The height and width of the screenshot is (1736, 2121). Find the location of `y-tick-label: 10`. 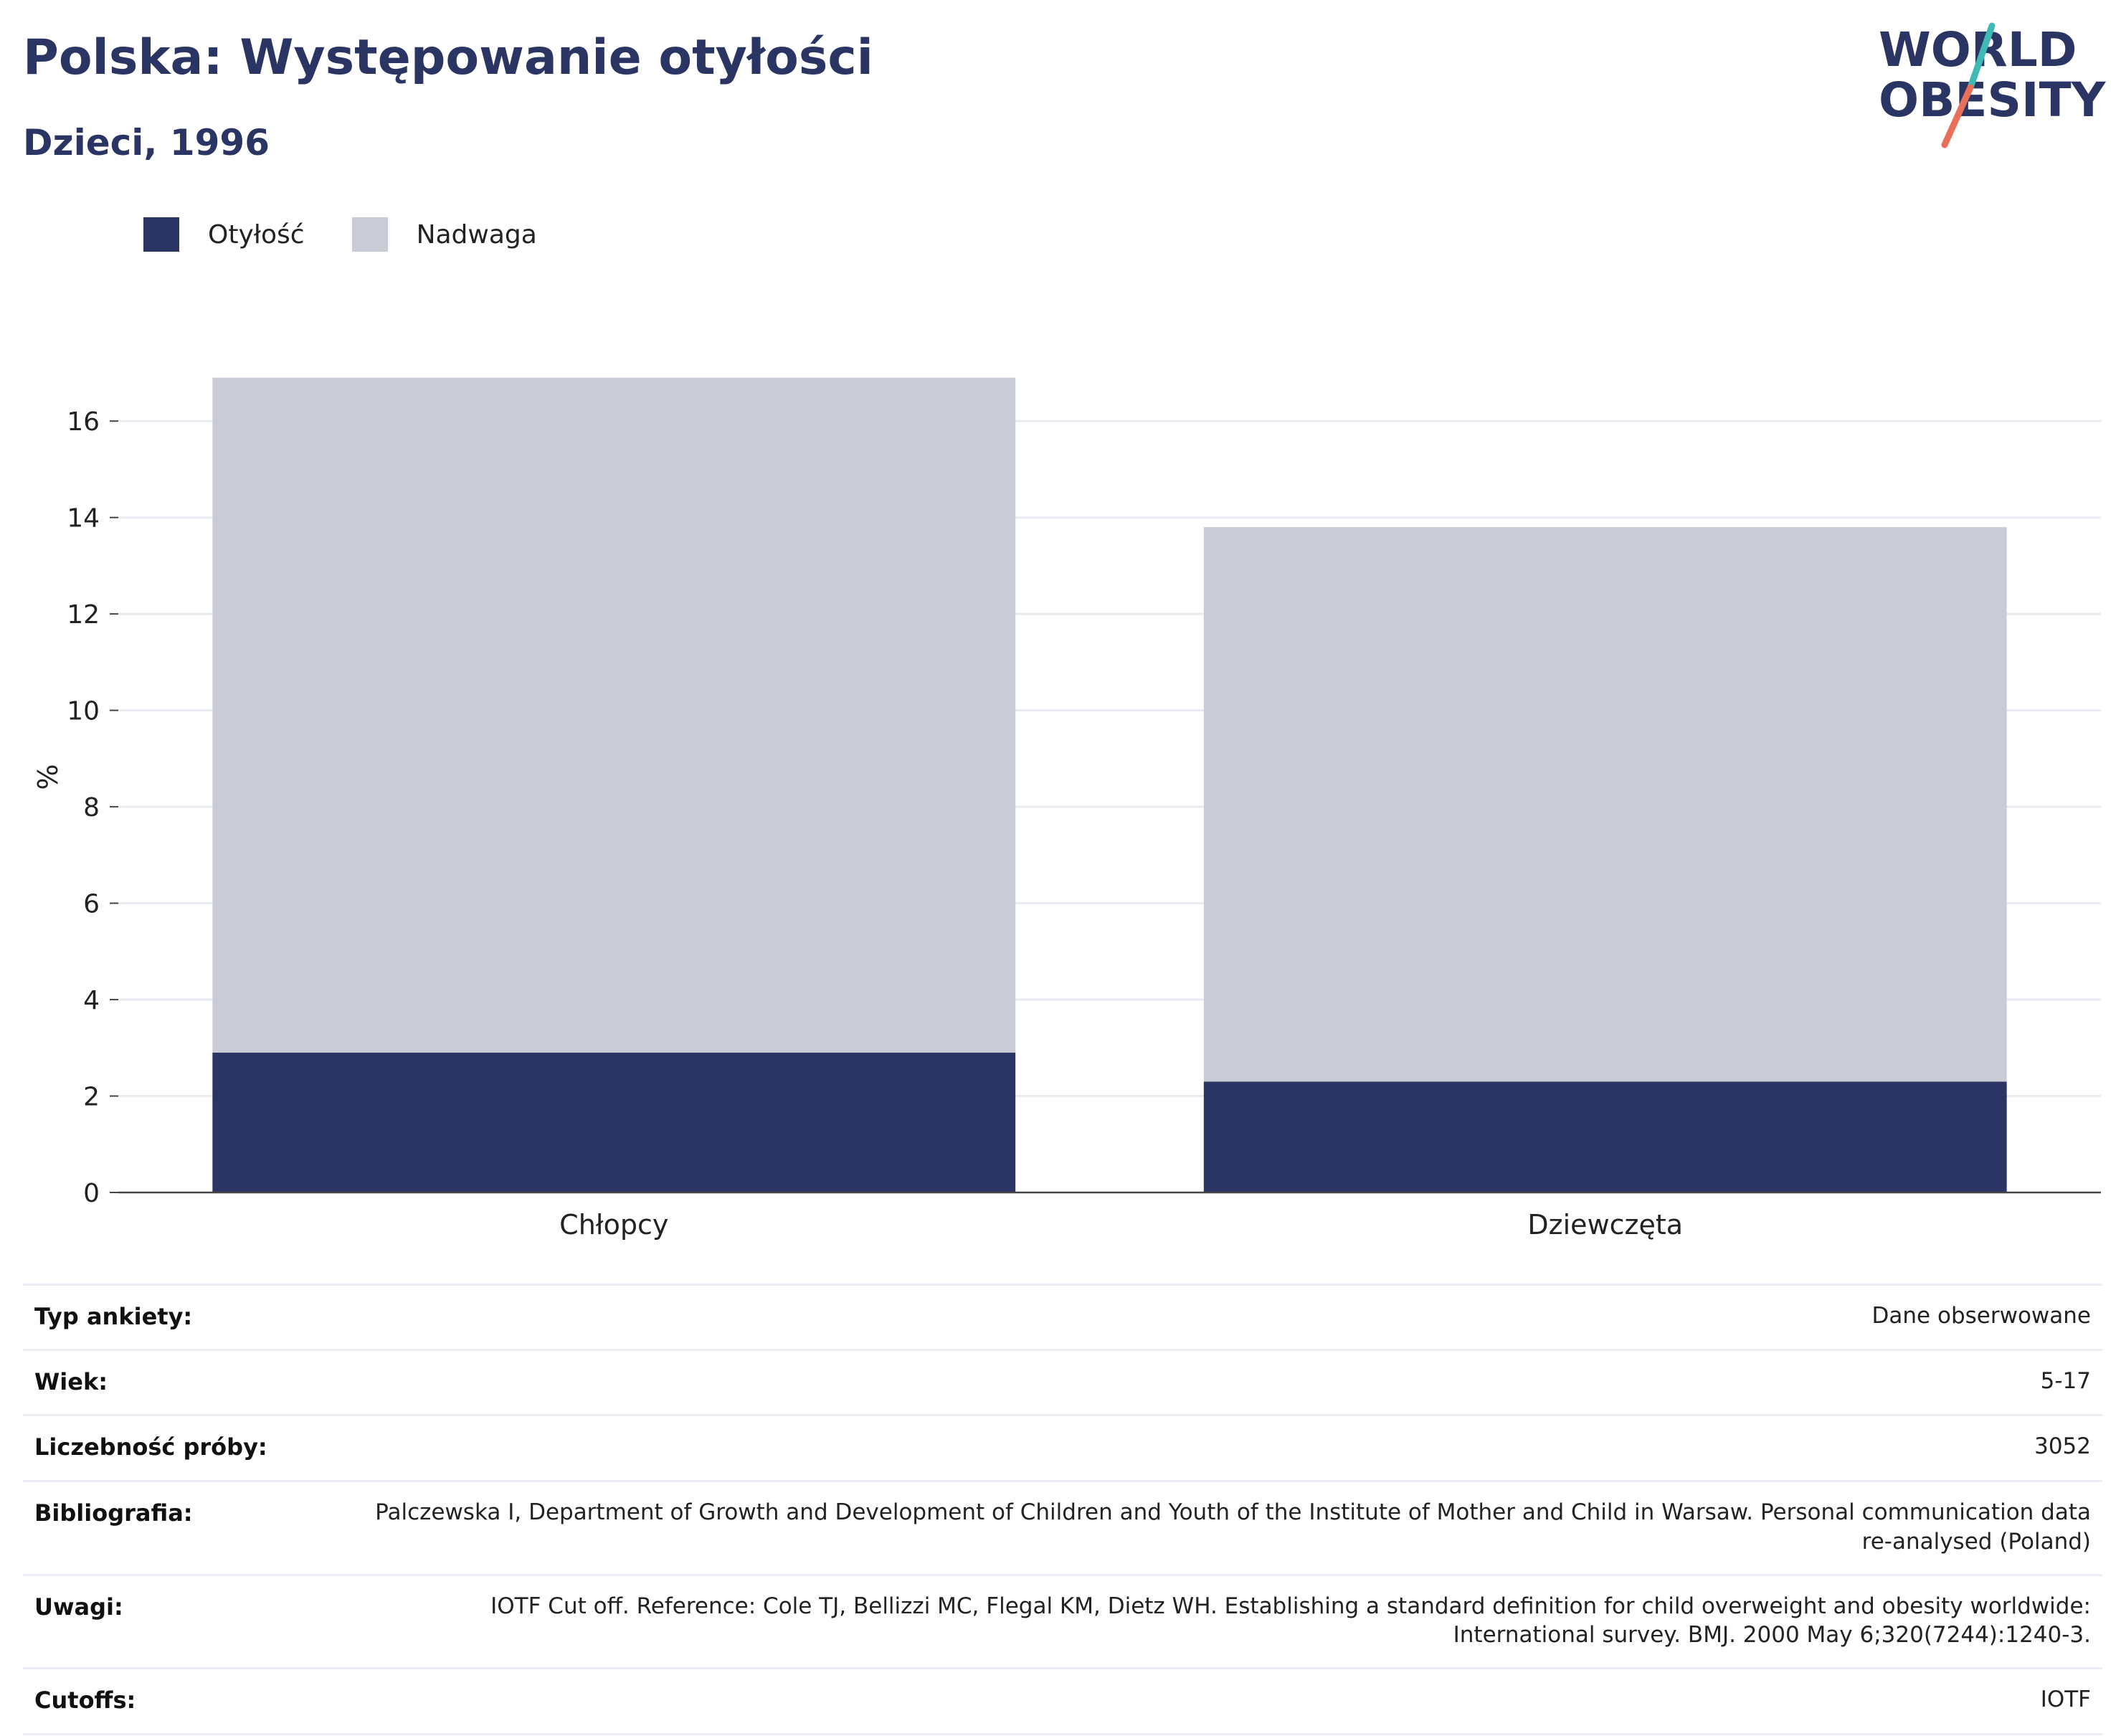

y-tick-label: 10 is located at coordinates (83, 711).